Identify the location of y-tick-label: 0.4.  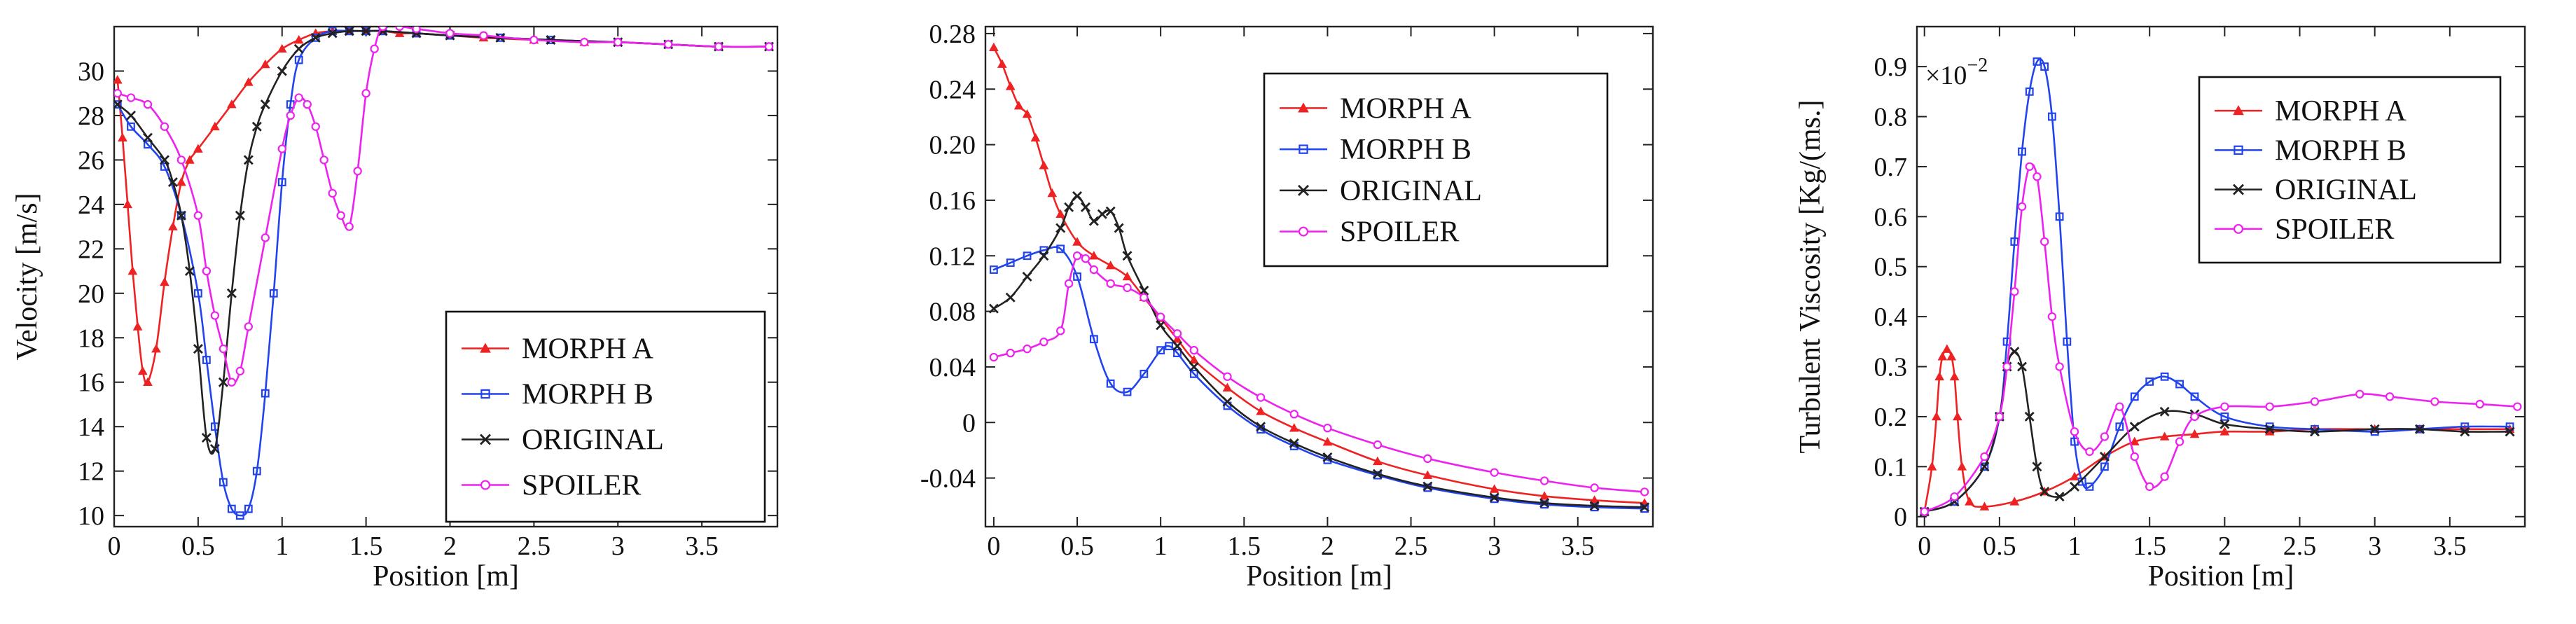
(1891, 318).